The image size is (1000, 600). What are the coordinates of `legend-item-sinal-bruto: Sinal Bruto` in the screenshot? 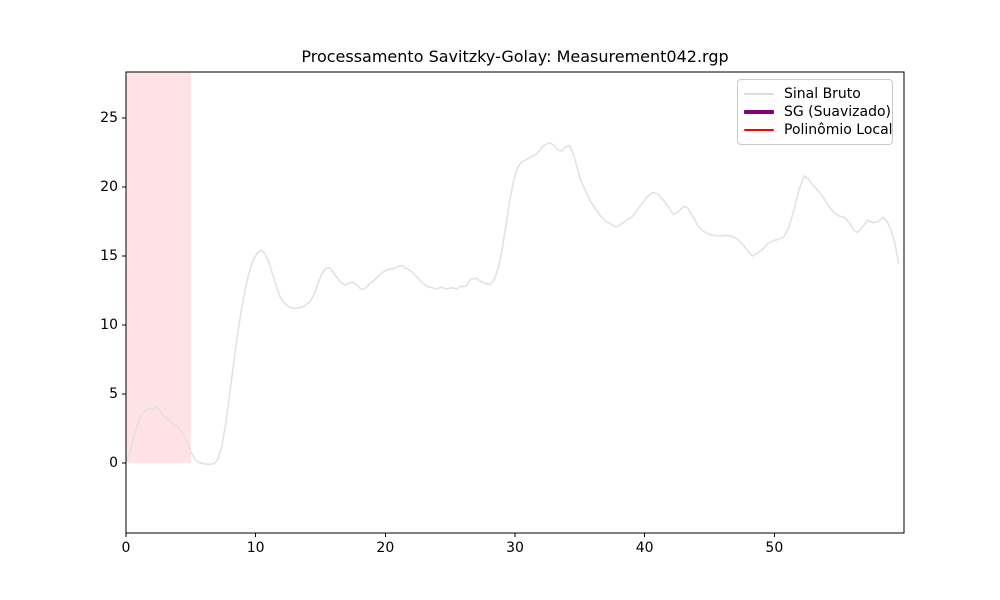 It's located at (814, 94).